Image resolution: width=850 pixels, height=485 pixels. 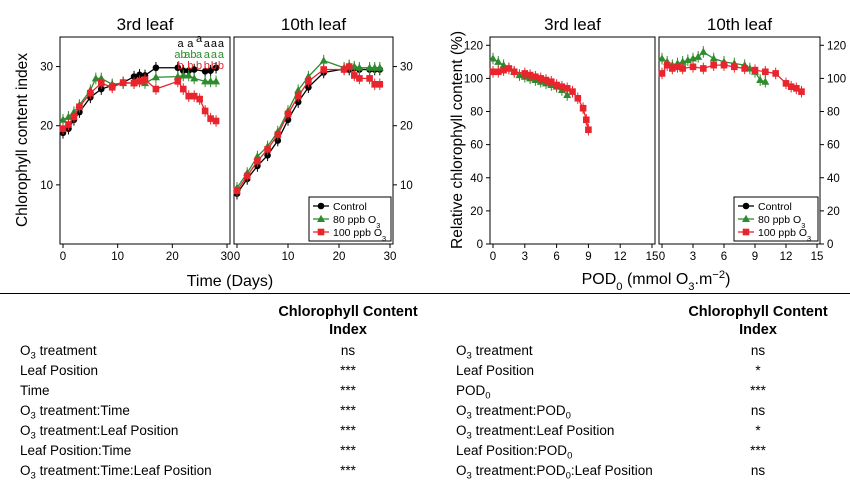 I want to click on x-axis-label: POD0 (mmol O3.m−2), so click(x=656, y=279).